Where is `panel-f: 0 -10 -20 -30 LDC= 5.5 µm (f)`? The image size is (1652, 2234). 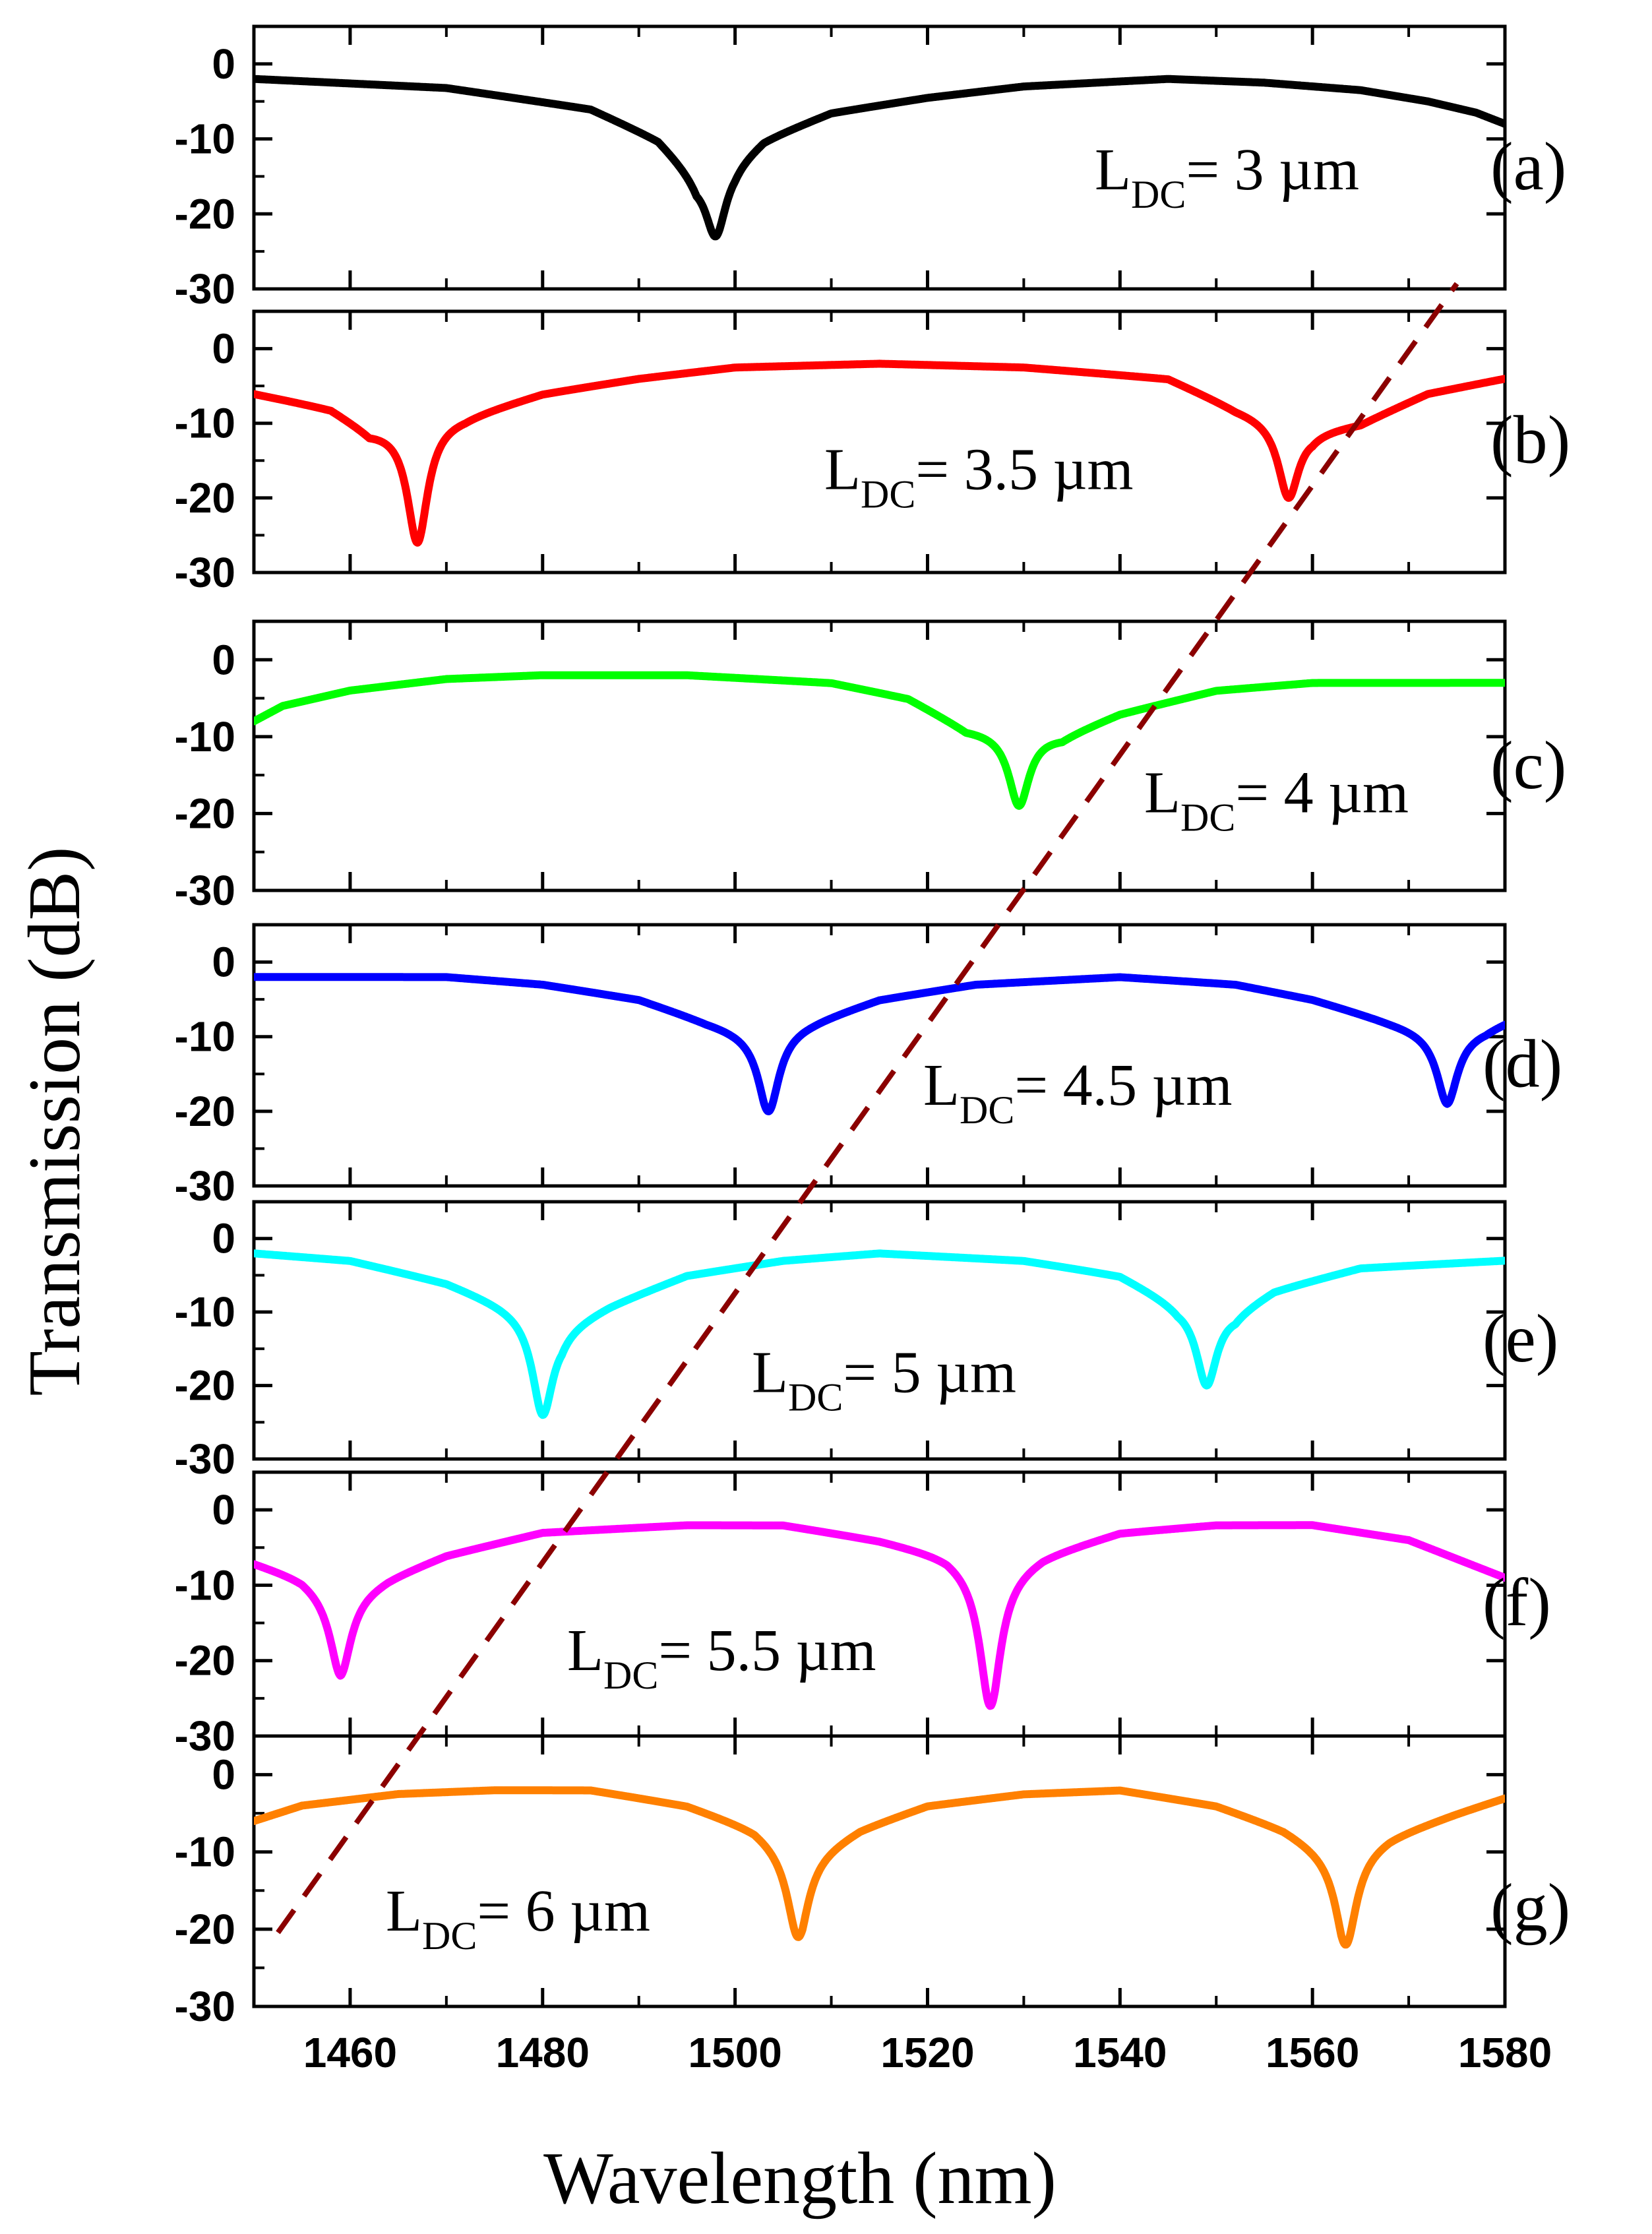 panel-f: 0 -10 -20 -30 LDC= 5.5 µm (f) is located at coordinates (863, 1615).